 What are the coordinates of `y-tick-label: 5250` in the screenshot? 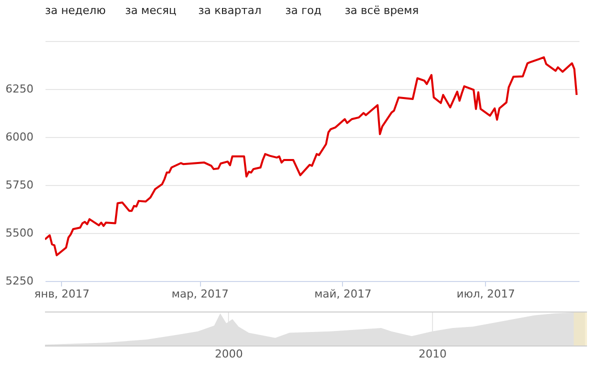 It's located at (20, 281).